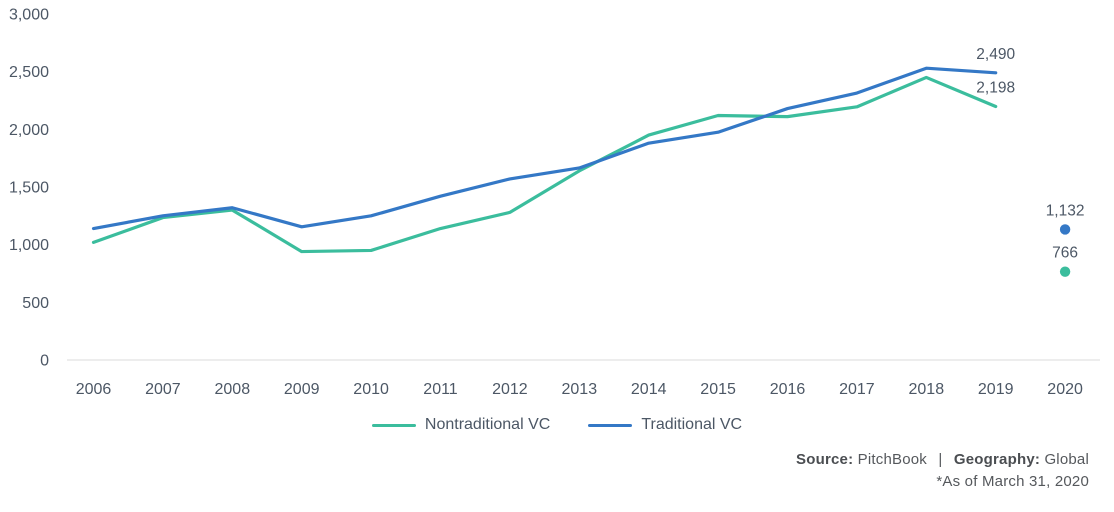 Image resolution: width=1114 pixels, height=512 pixels. I want to click on legend-label-nontraditional-vc: Nontraditional VC, so click(487, 424).